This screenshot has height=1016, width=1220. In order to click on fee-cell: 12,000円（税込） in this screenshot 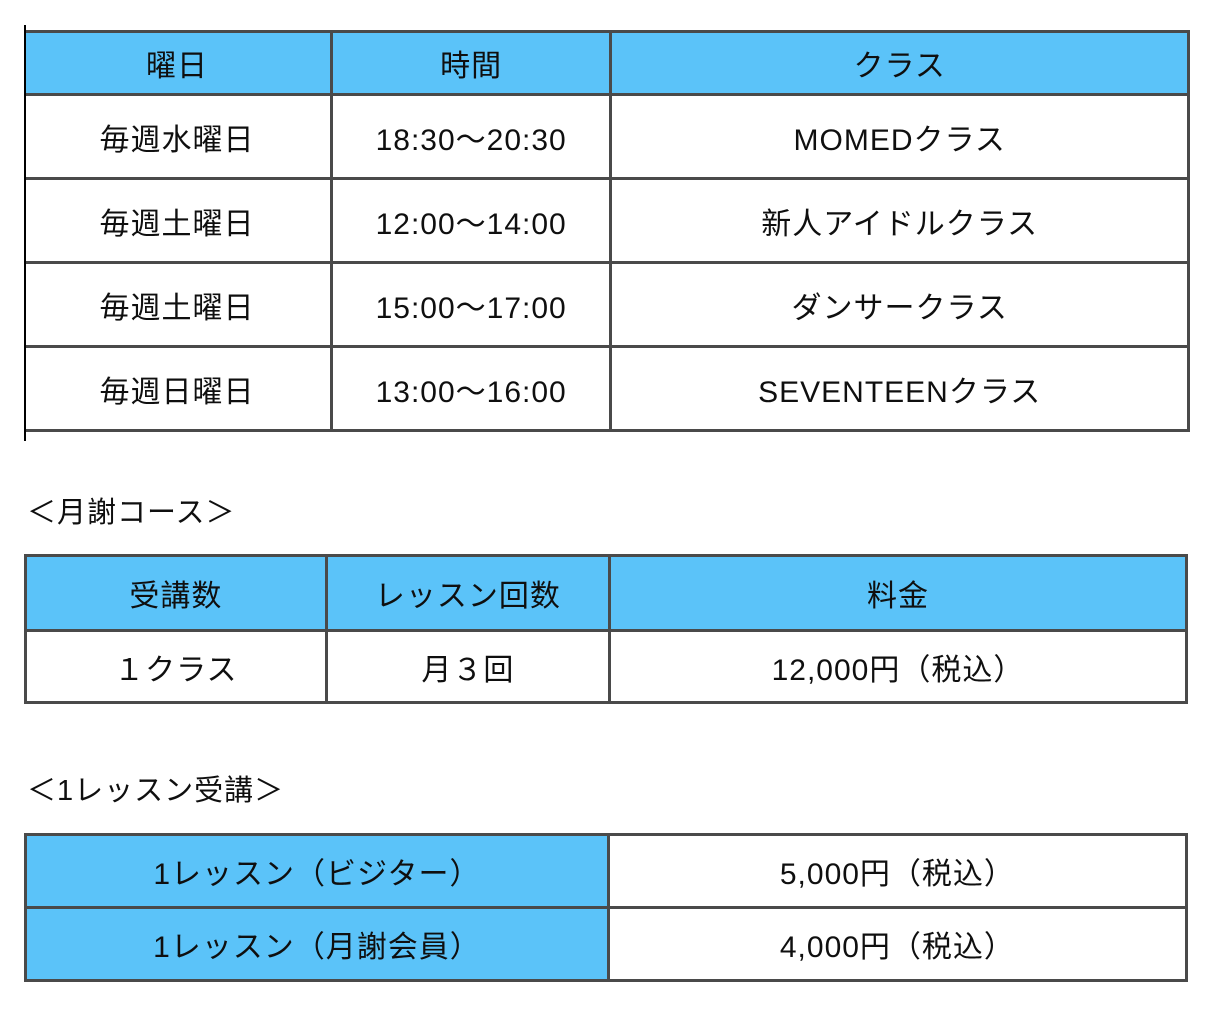, I will do `click(898, 666)`.